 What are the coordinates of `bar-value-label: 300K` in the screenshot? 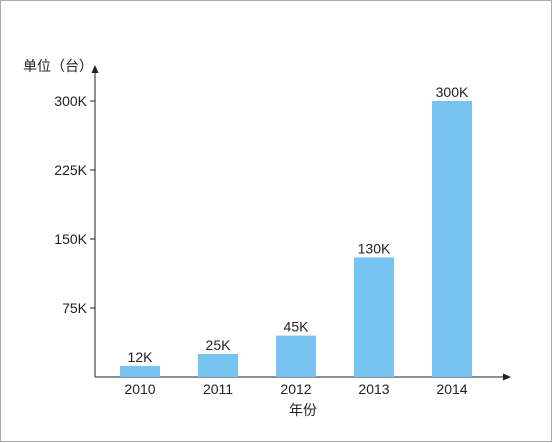 It's located at (452, 92).